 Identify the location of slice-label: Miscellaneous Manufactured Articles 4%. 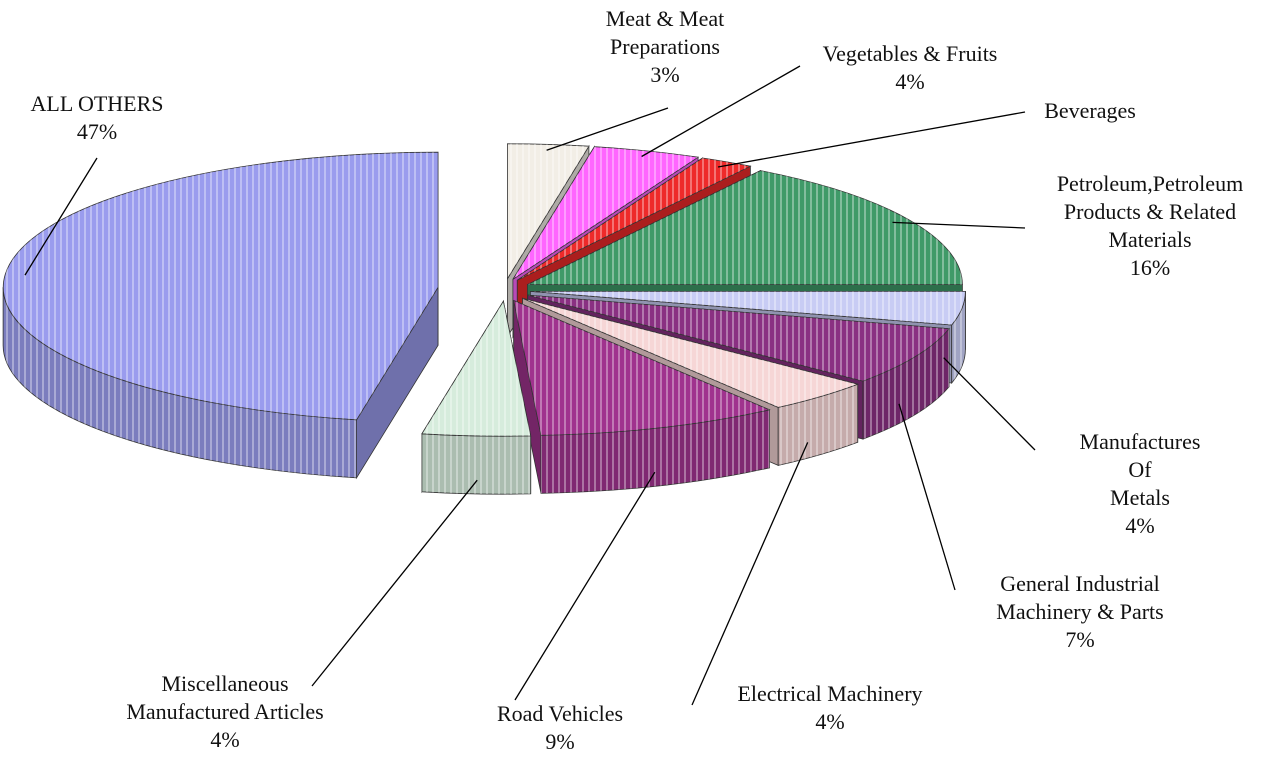
(224, 712).